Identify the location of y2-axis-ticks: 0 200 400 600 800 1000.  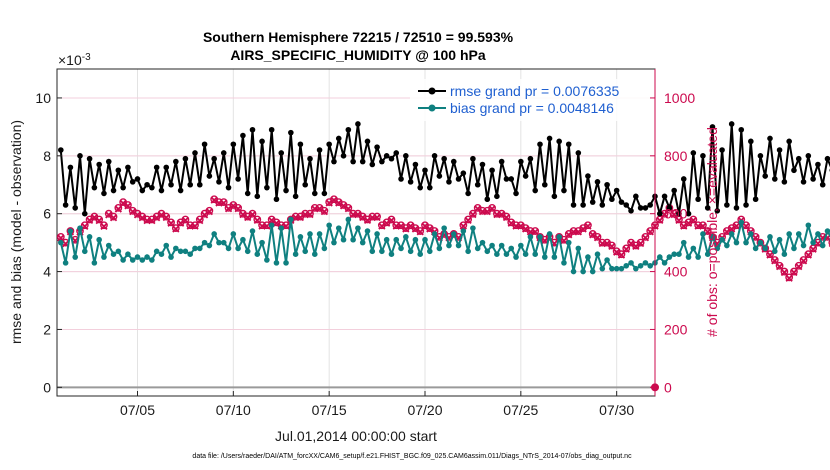
(672, 232).